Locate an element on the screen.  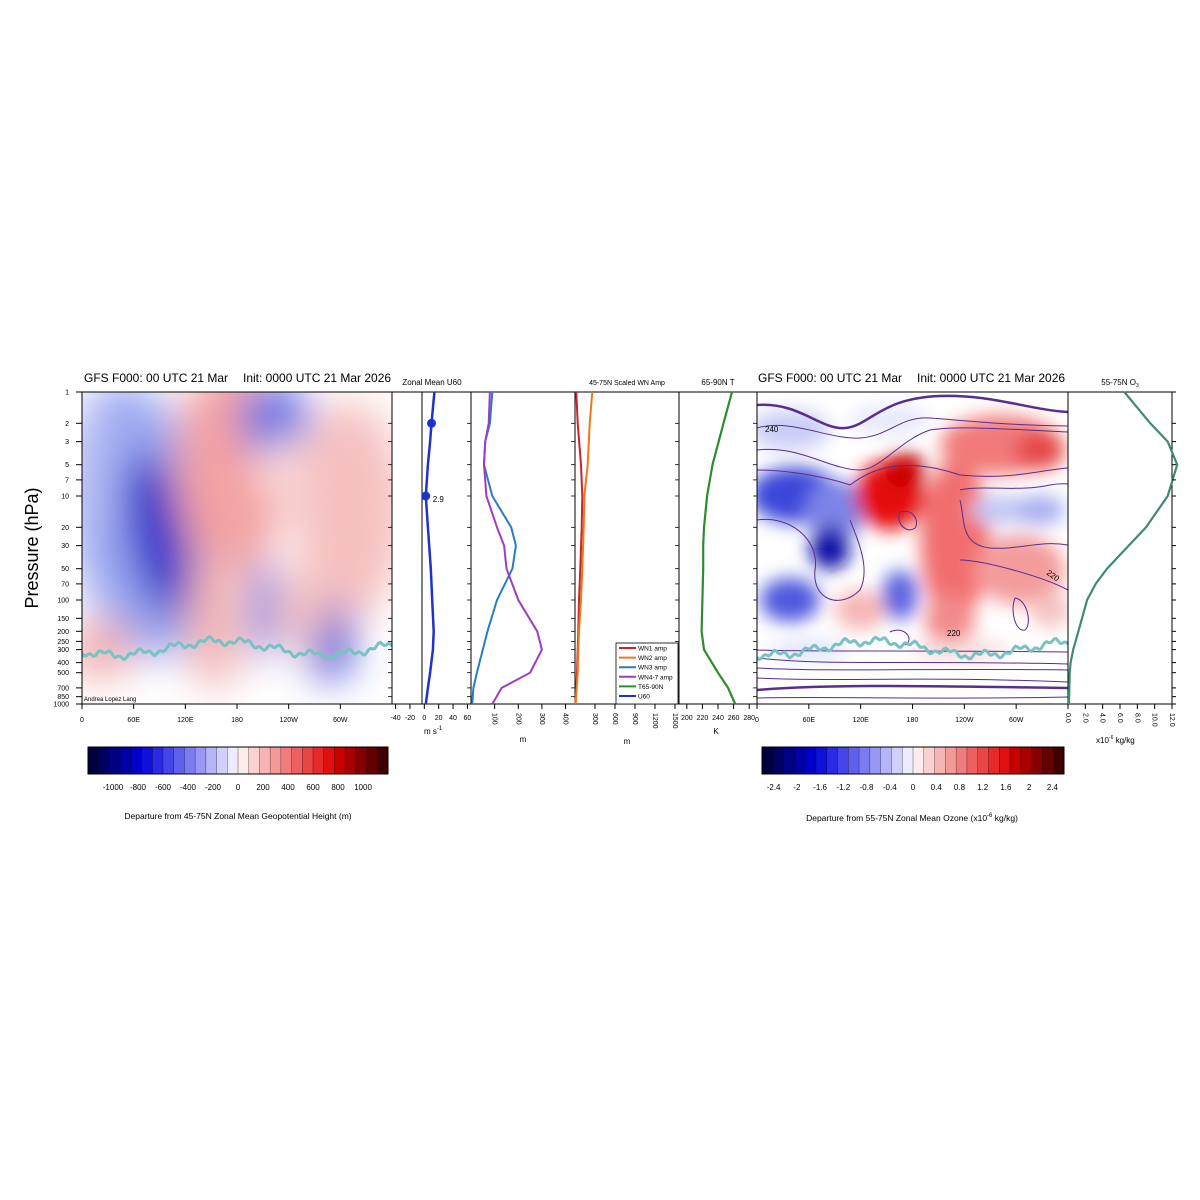
svg-text: m s-1 is located at coordinates (433, 731).